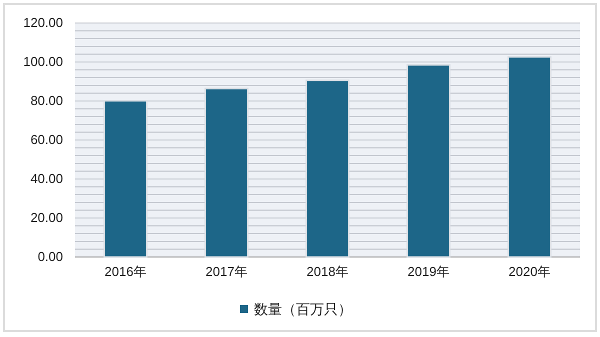 The height and width of the screenshot is (337, 600). Describe the element at coordinates (429, 272) in the screenshot. I see `x-tick-label: 2019年` at that location.